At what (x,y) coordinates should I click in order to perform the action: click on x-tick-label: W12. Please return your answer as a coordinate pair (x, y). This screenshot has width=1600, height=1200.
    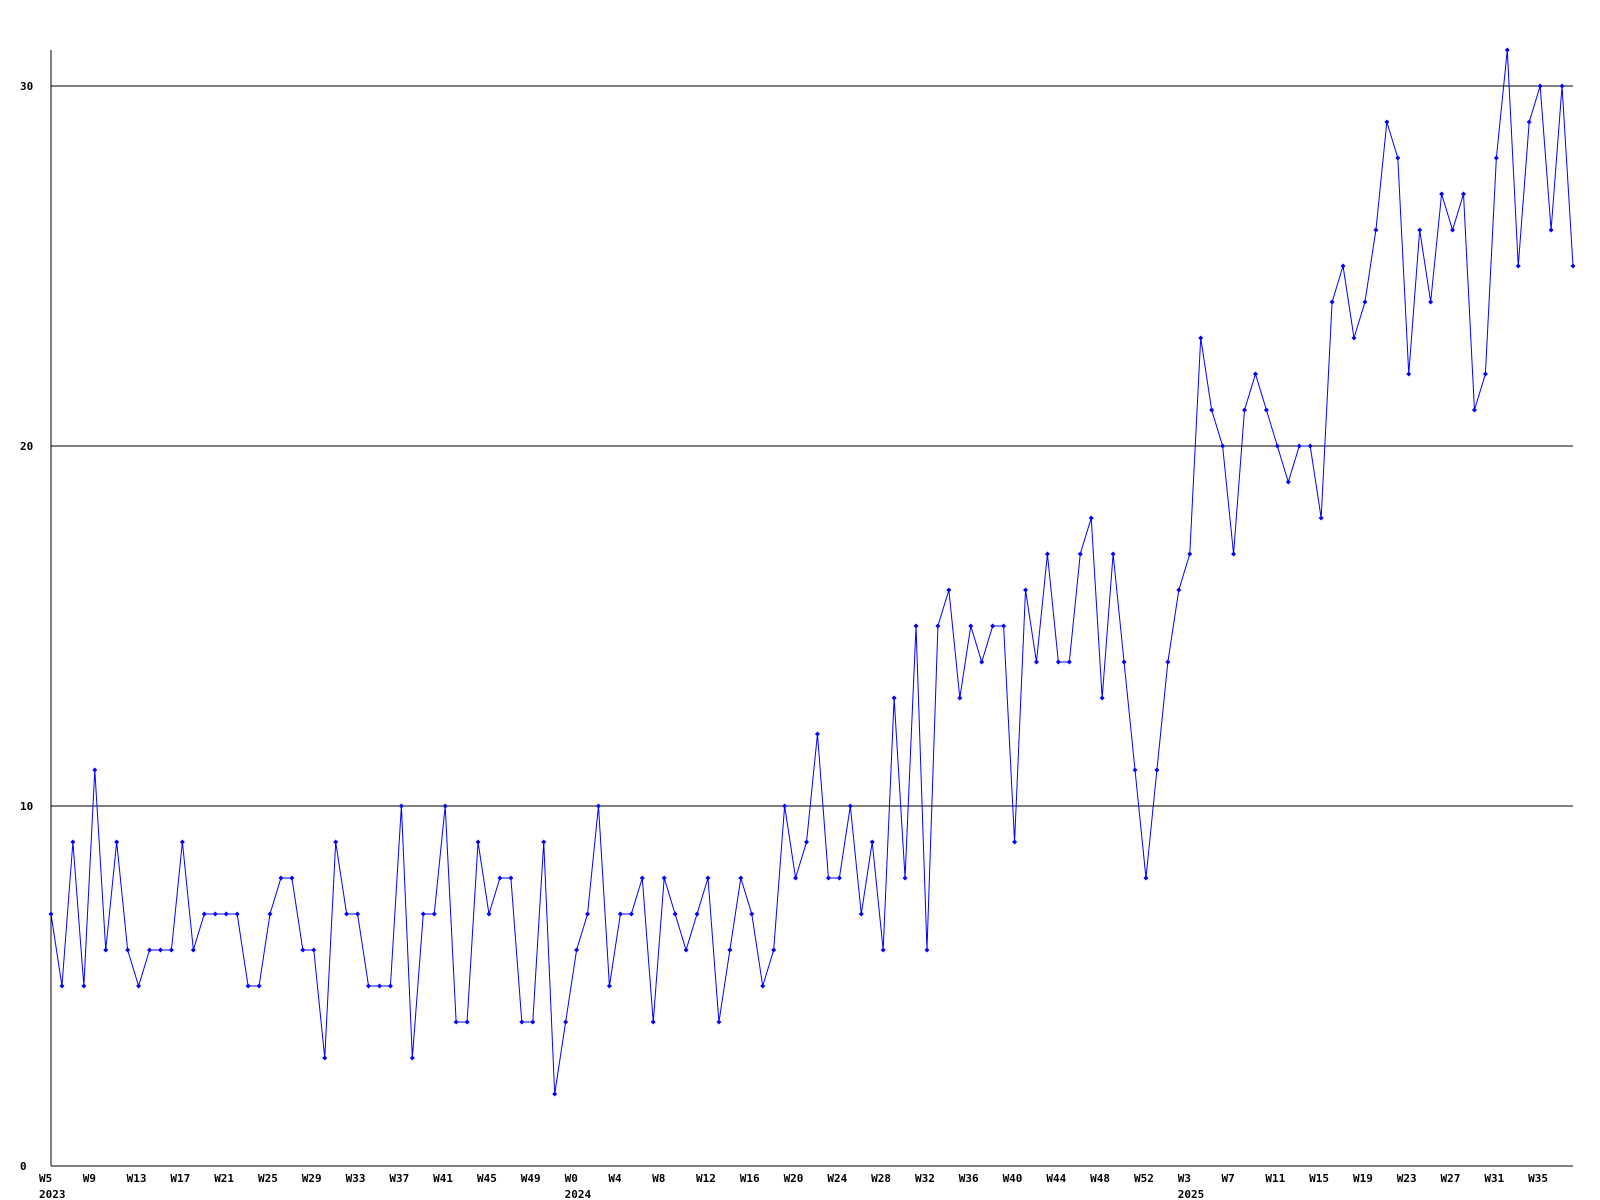
    Looking at the image, I should click on (706, 1178).